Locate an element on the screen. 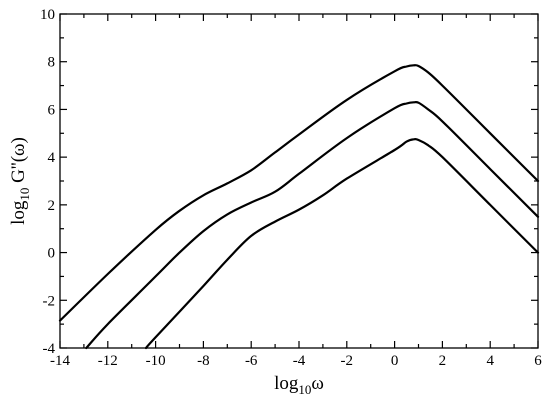 The width and height of the screenshot is (550, 402). y-tick-label: 8 is located at coordinates (52, 63).